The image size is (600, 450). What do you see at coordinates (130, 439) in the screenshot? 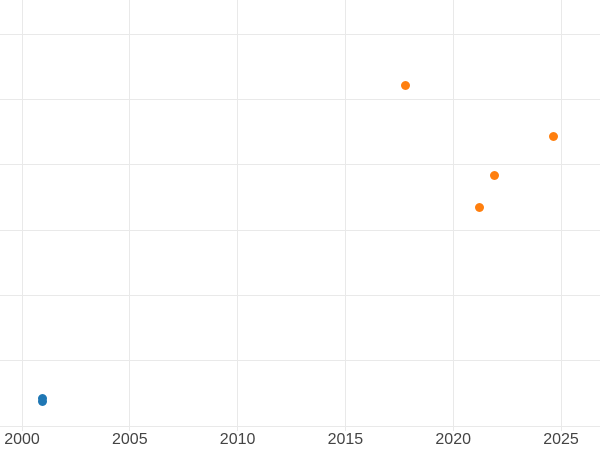
I see `x-tick-label: 2005` at bounding box center [130, 439].